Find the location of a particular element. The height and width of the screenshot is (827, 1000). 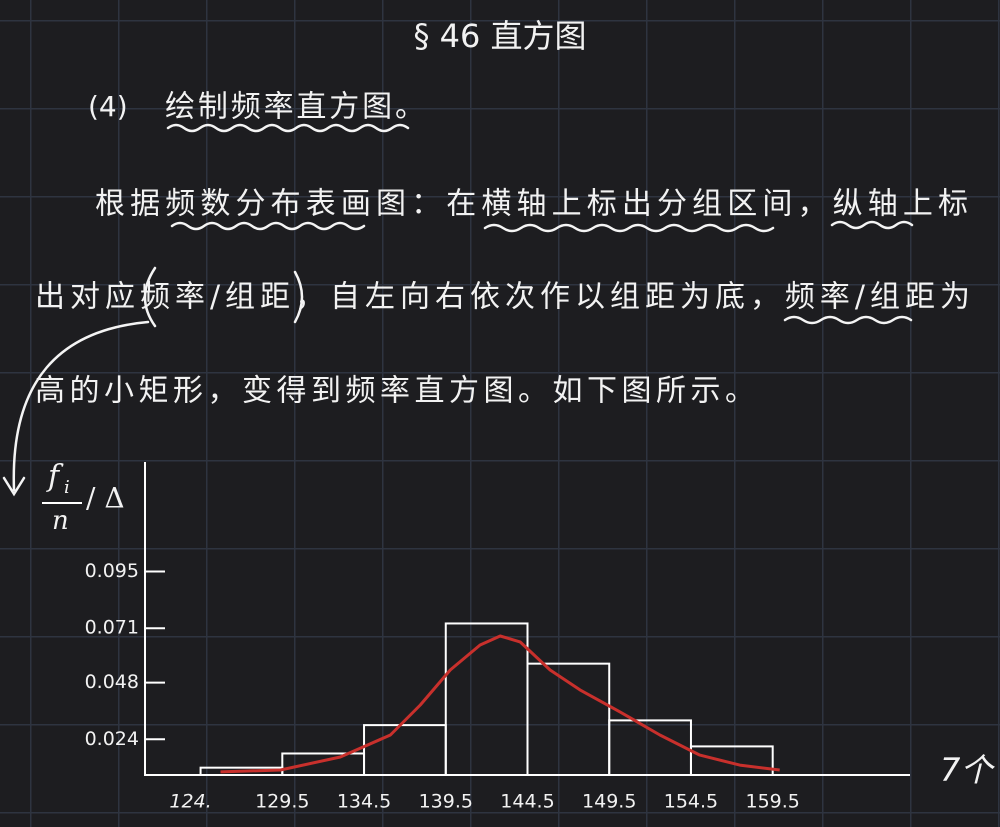

x-tick-label: 134.5 is located at coordinates (364, 802).